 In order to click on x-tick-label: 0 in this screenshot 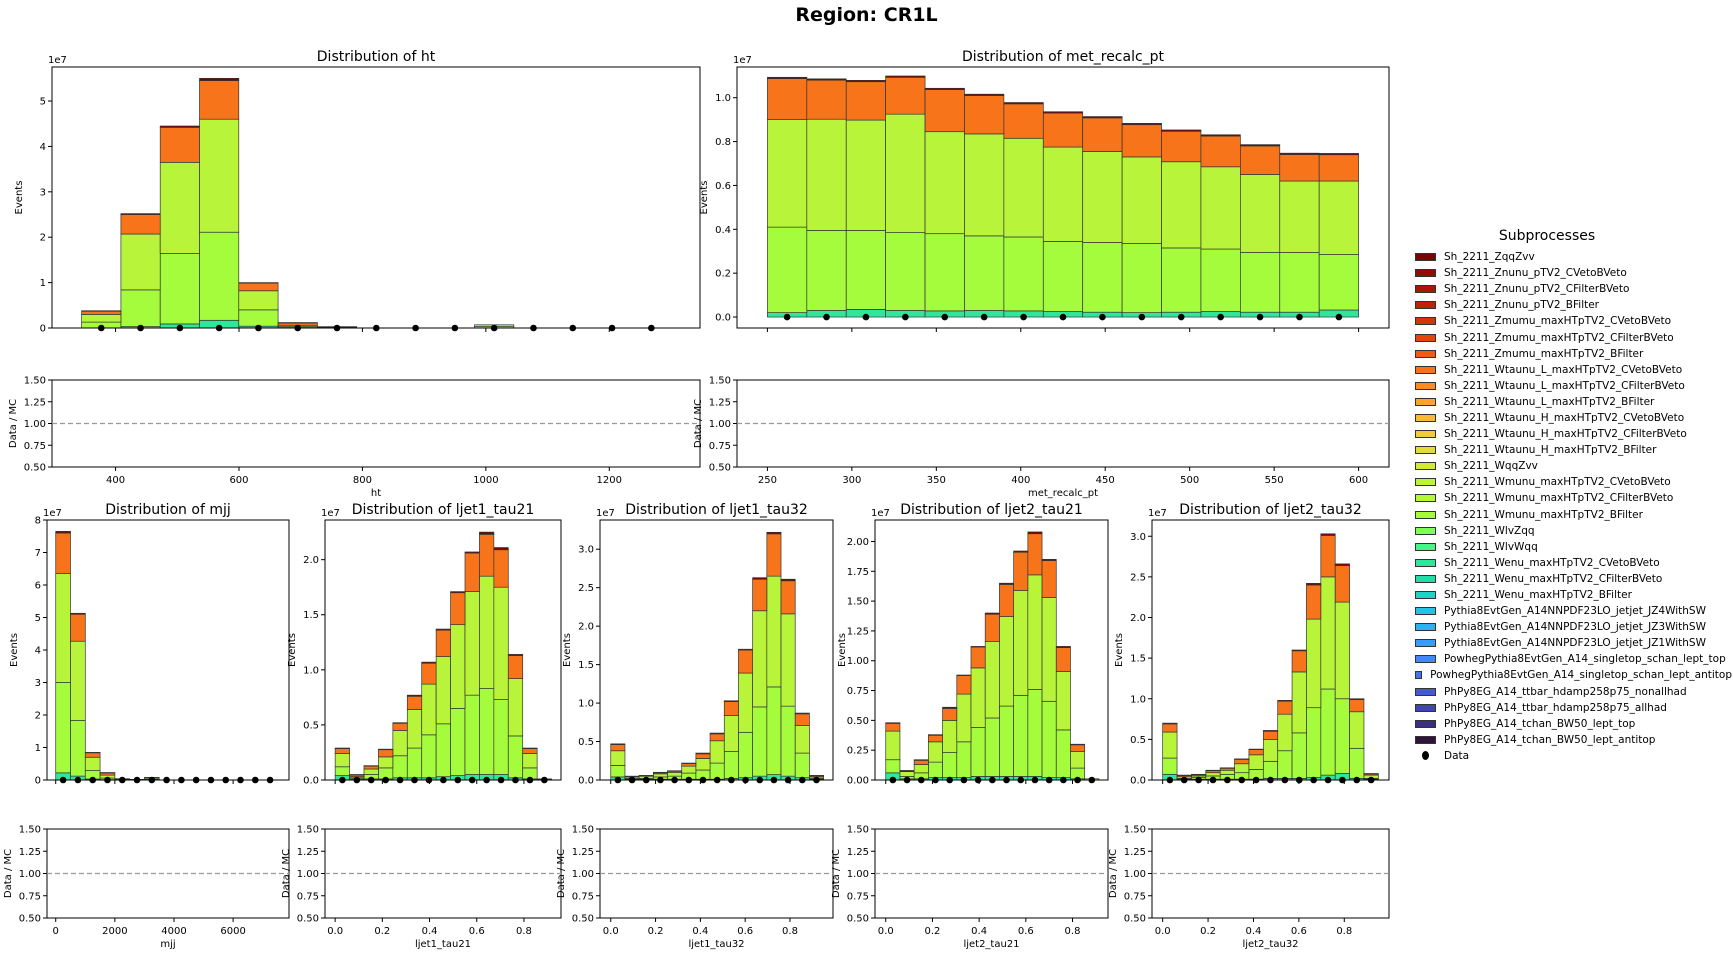, I will do `click(56, 931)`.